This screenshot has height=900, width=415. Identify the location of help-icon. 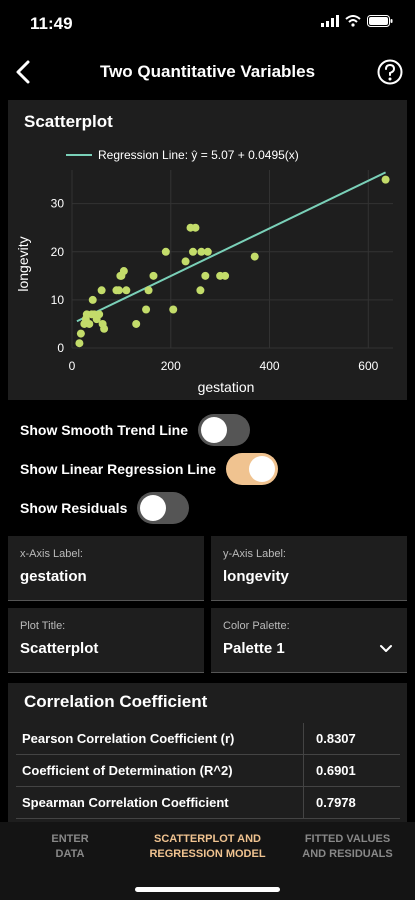
(390, 72).